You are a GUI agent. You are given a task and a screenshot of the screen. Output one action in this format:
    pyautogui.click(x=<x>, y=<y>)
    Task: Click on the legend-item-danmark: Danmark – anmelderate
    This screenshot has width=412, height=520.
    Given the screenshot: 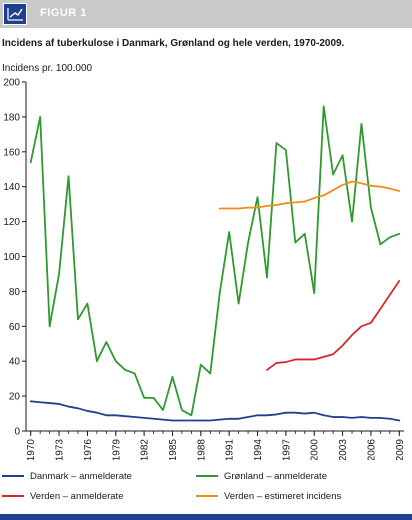 What is the action you would take?
    pyautogui.click(x=67, y=476)
    